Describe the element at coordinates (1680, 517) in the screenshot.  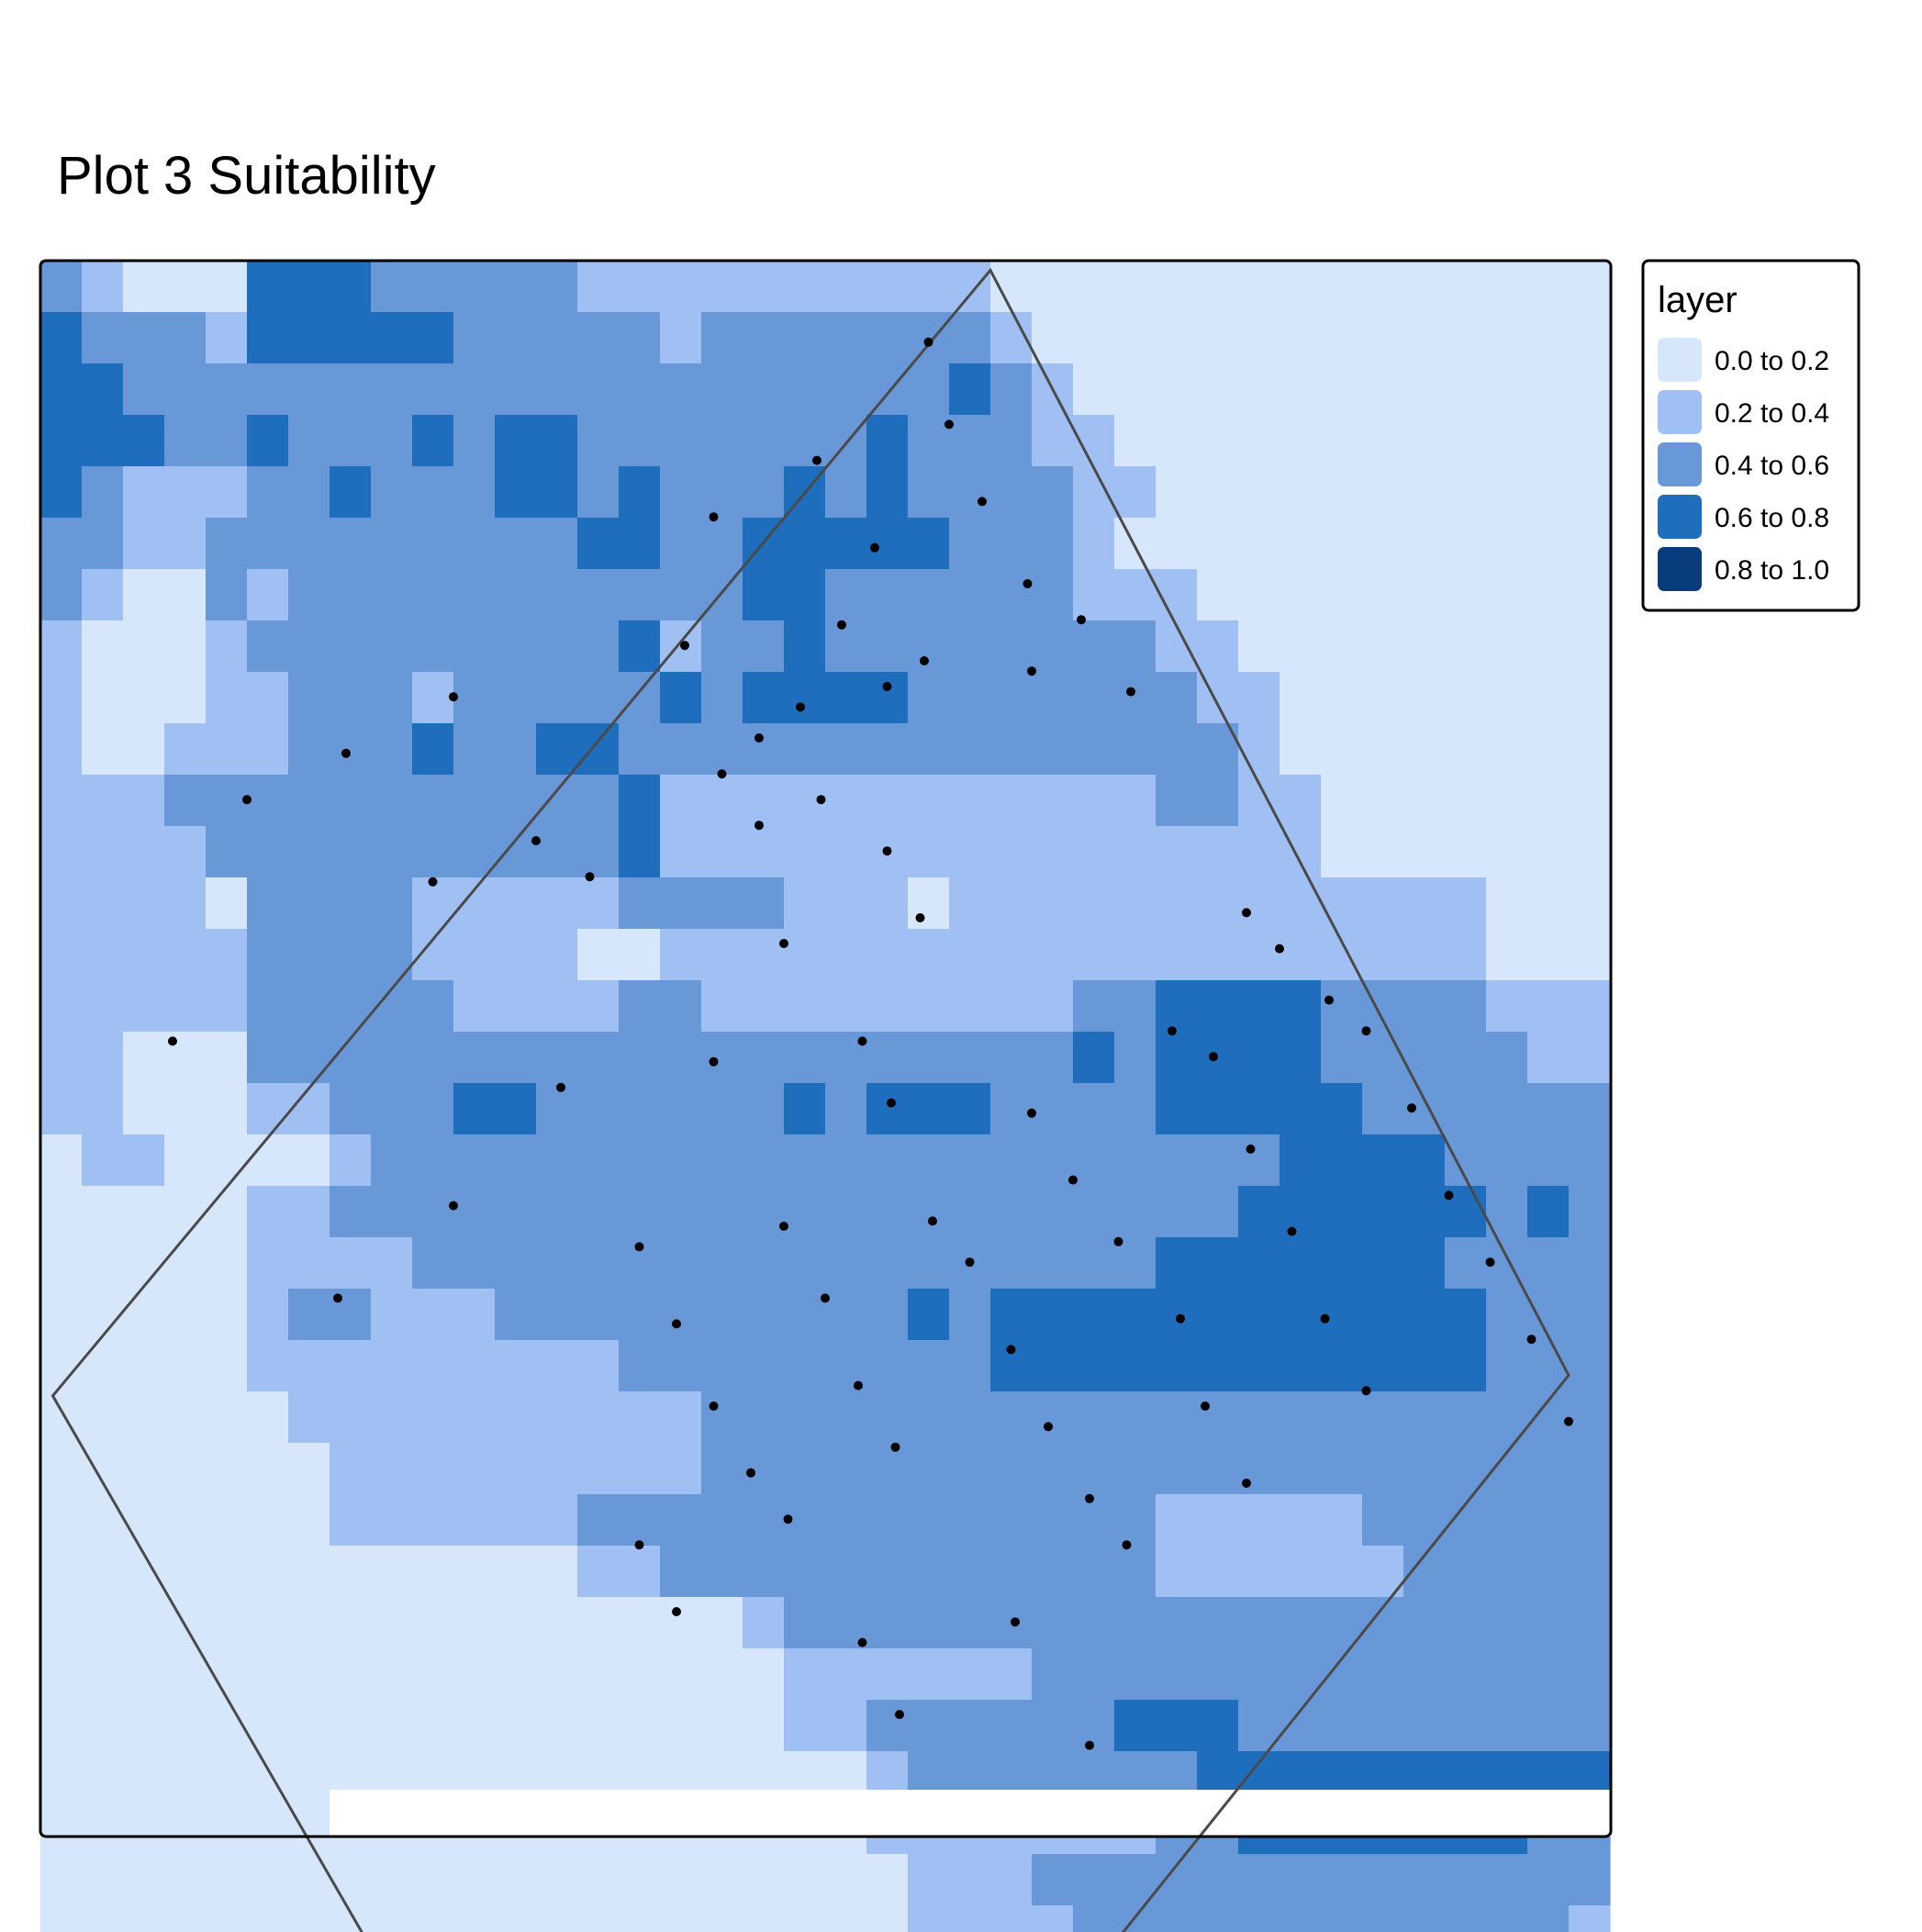
I see `legend-swatch` at that location.